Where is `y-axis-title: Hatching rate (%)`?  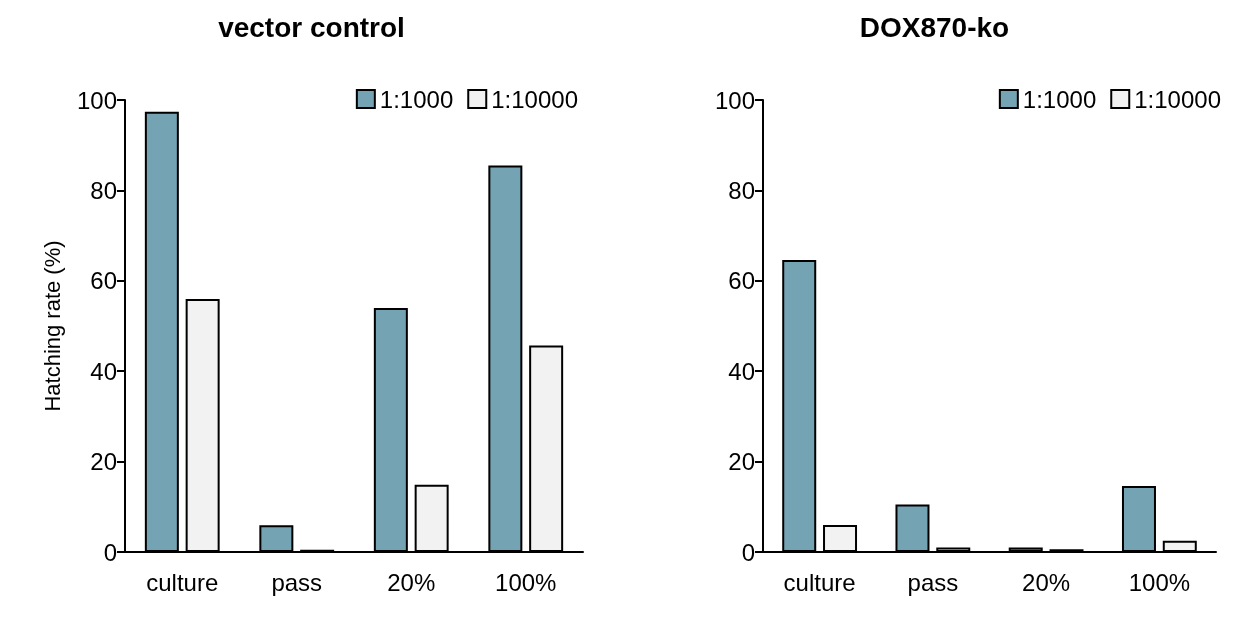
y-axis-title: Hatching rate (%) is located at coordinates (52, 326).